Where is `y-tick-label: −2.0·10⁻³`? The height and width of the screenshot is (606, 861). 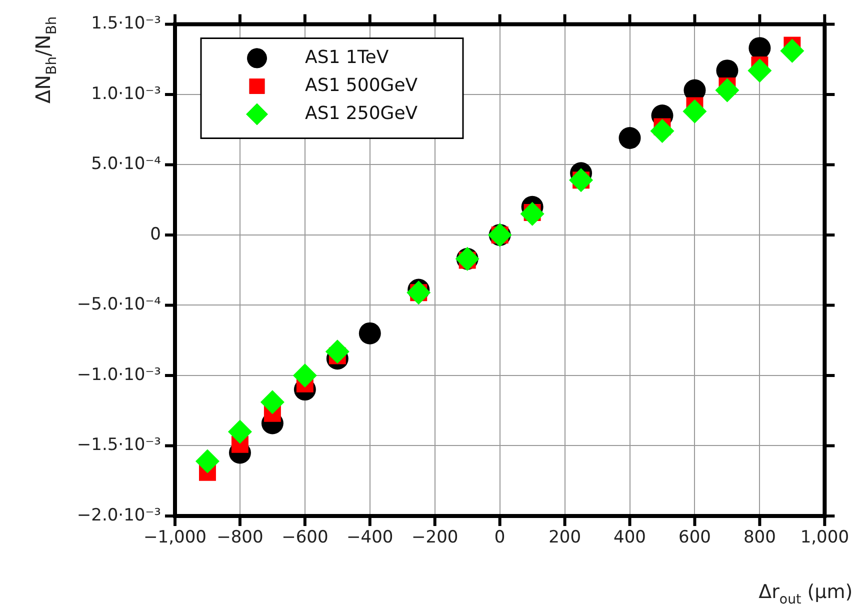 y-tick-label: −2.0·10⁻³ is located at coordinates (118, 515).